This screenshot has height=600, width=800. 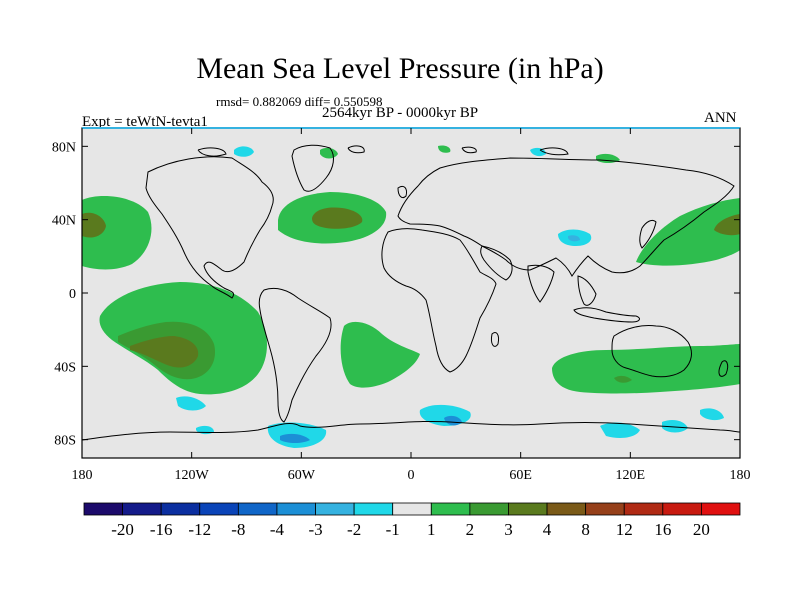 What do you see at coordinates (209, 227) in the screenshot?
I see `coast-north-america` at bounding box center [209, 227].